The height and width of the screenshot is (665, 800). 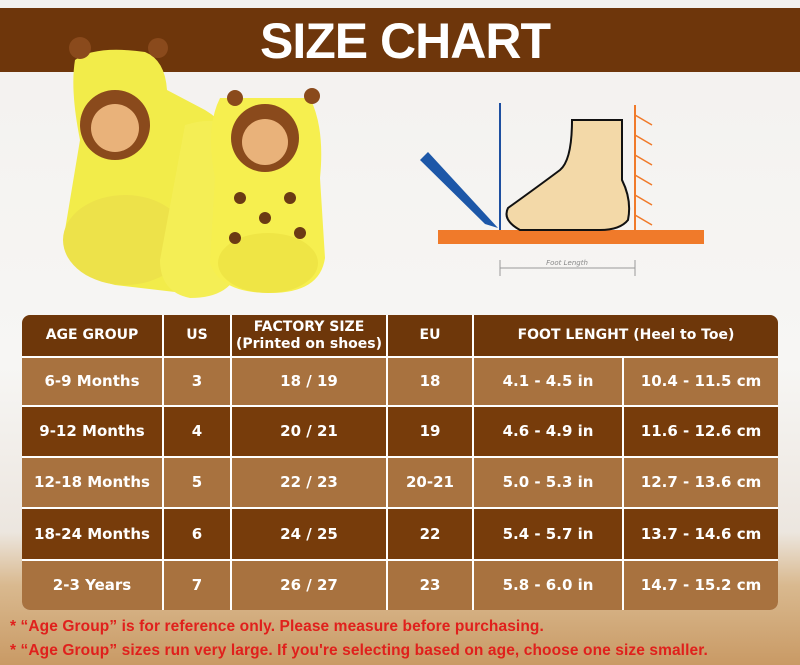 I want to click on cell-us: 6, so click(x=197, y=534).